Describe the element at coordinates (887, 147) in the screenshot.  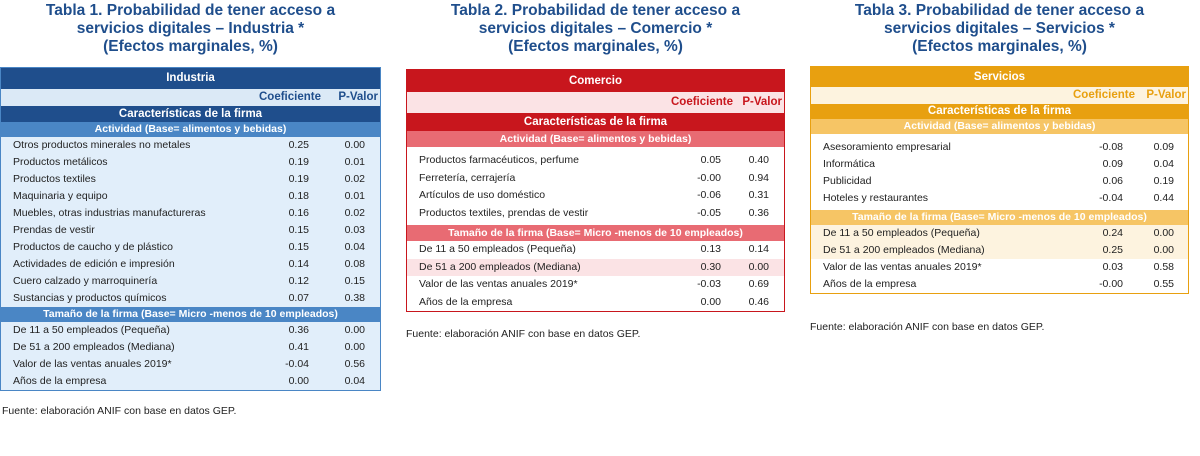
I see `row-label: Asesoramiento empresarial` at that location.